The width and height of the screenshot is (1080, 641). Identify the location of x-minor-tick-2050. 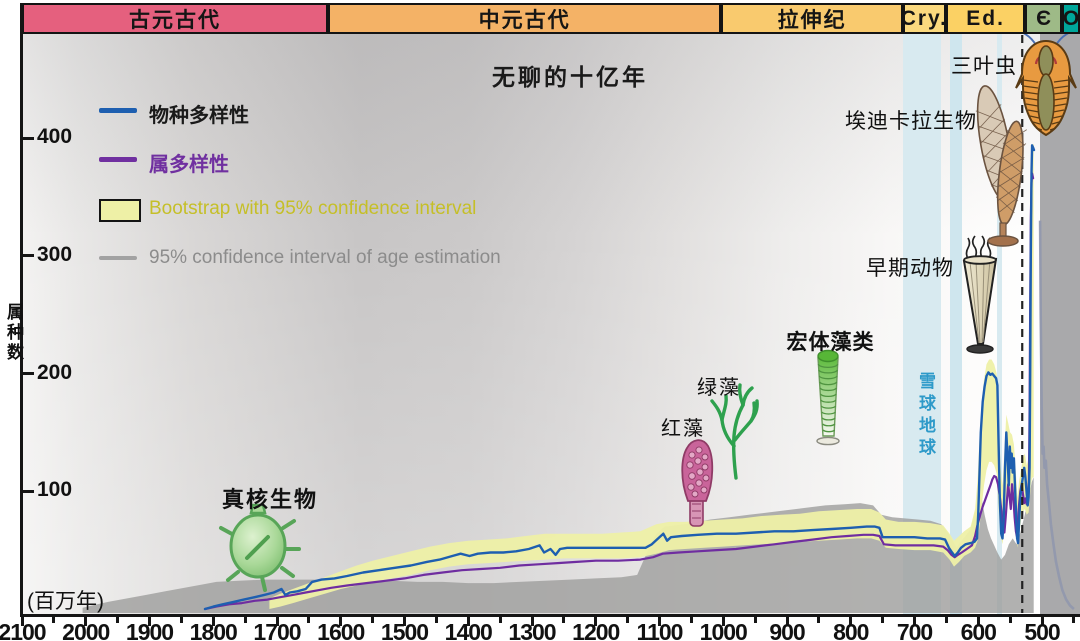
(54, 620).